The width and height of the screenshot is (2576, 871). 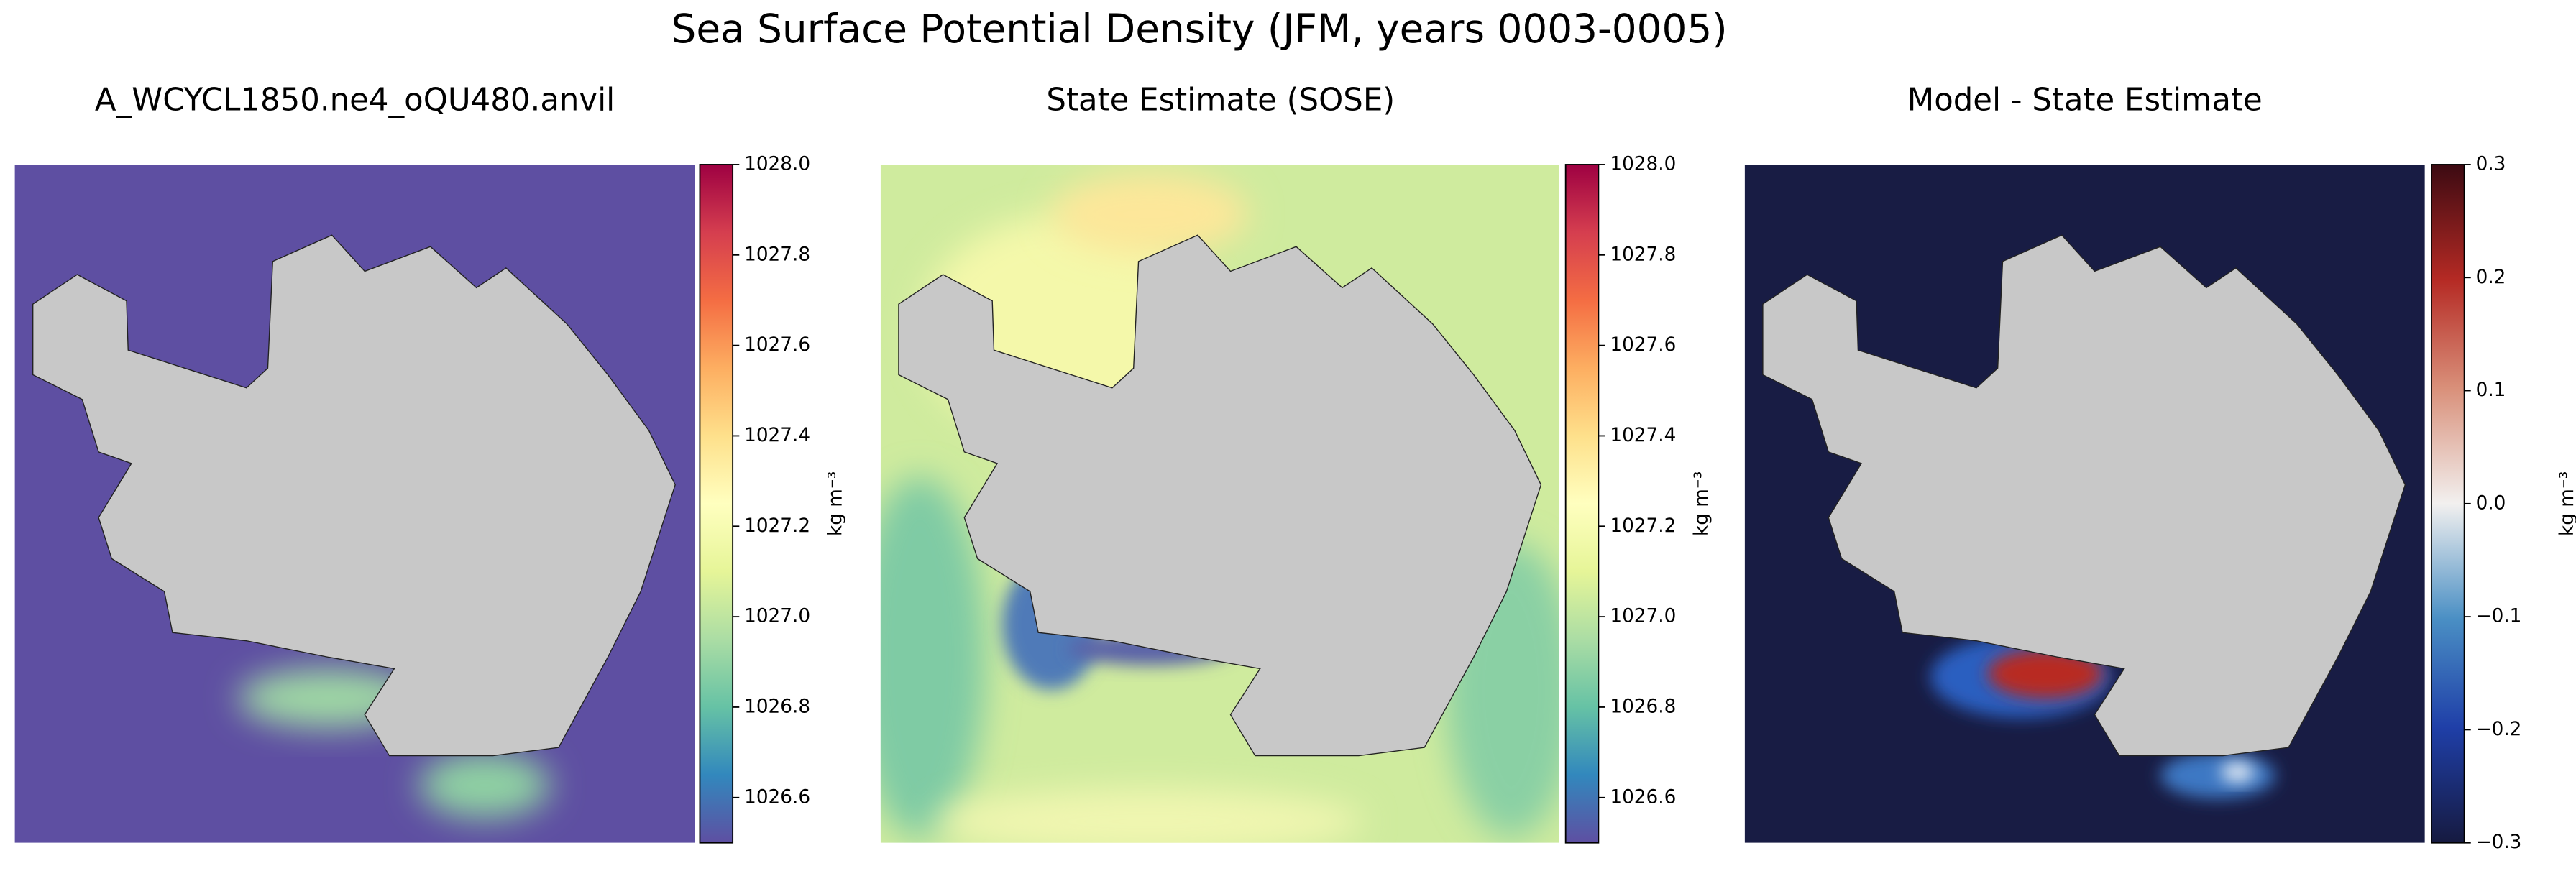 I want to click on panel-title: A_WCYCL1850.ne4_oQU480.anvil, so click(x=355, y=101).